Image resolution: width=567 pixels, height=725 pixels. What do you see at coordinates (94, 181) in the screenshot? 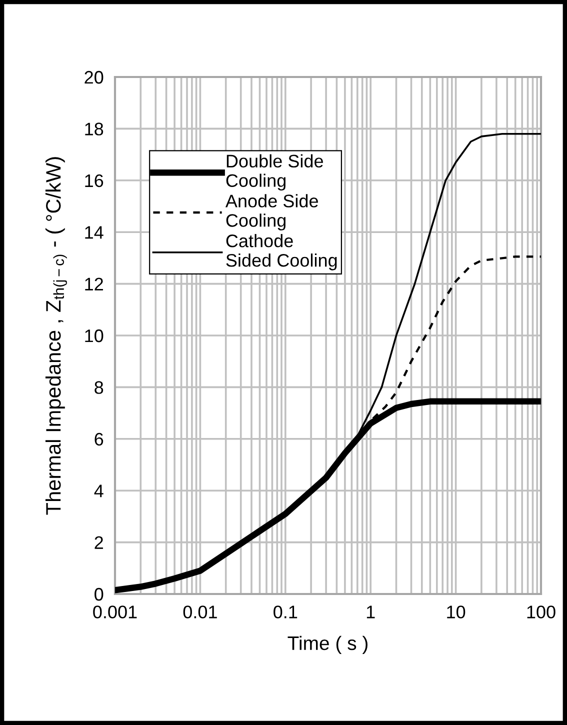
I see `y-tick-label: 16` at bounding box center [94, 181].